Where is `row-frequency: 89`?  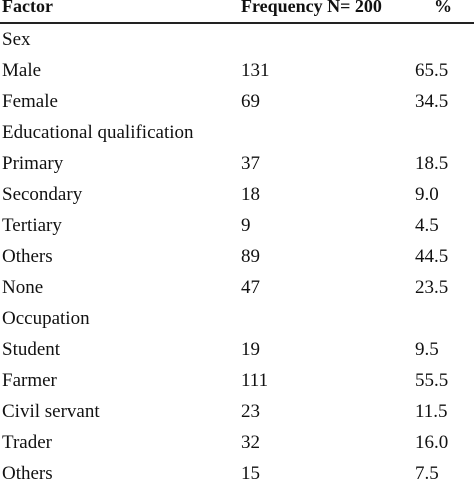 row-frequency: 89 is located at coordinates (250, 256).